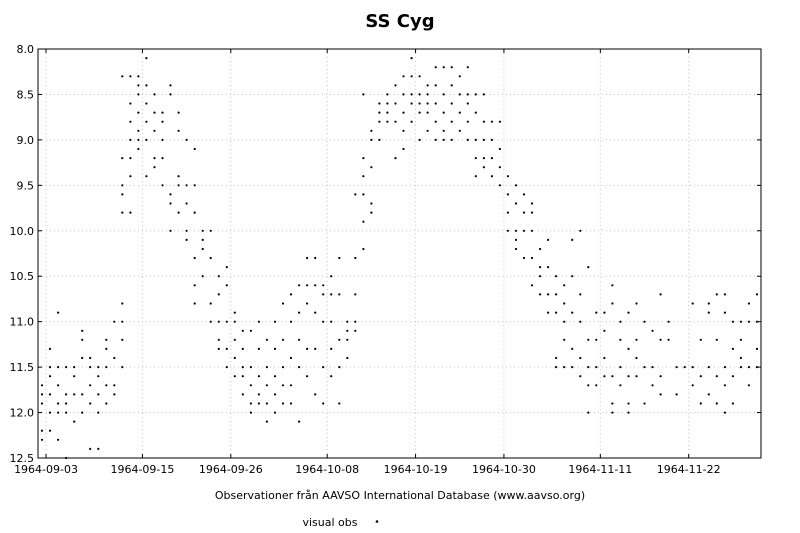  I want to click on x-tick-label: 1964-09-03, so click(46, 469).